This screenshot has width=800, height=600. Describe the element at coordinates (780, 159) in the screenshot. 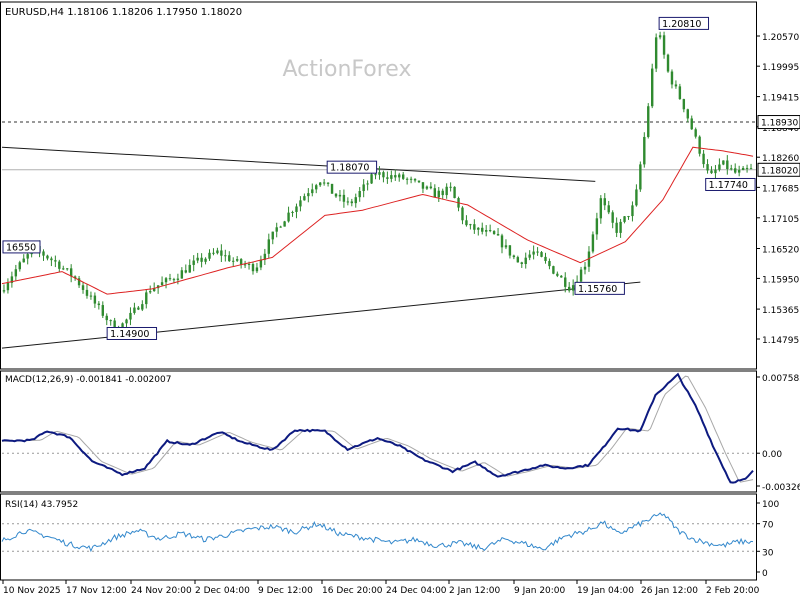

I see `price-y-tick-label: 1.18260` at that location.